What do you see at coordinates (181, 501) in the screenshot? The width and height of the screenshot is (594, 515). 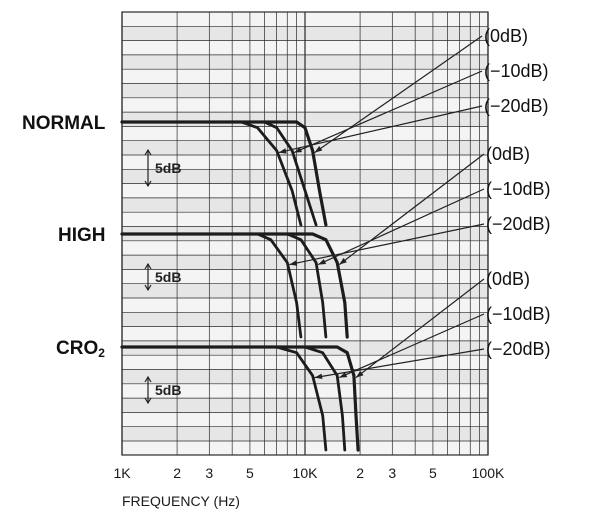 I see `x-axis-title: FREQUENCY (Hz)` at bounding box center [181, 501].